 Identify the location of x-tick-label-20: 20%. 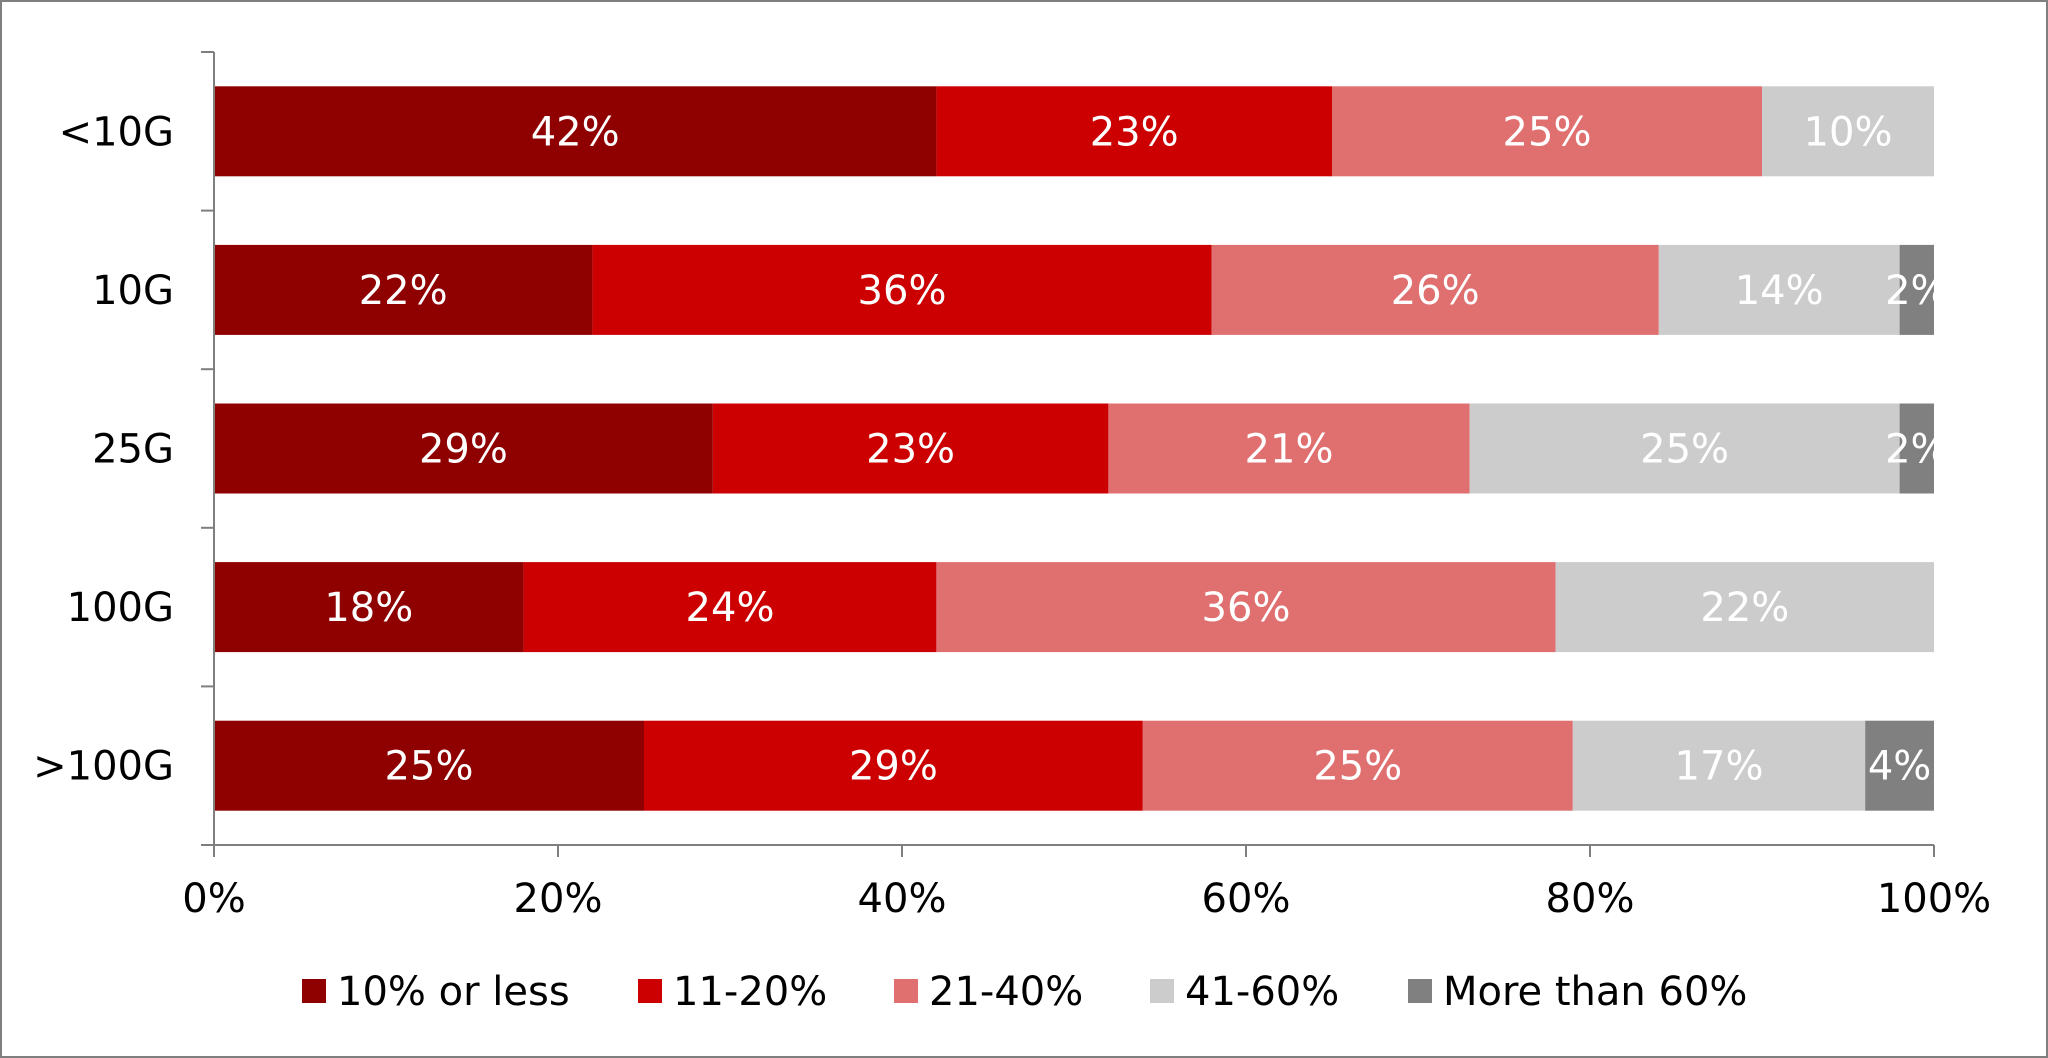
(558, 899).